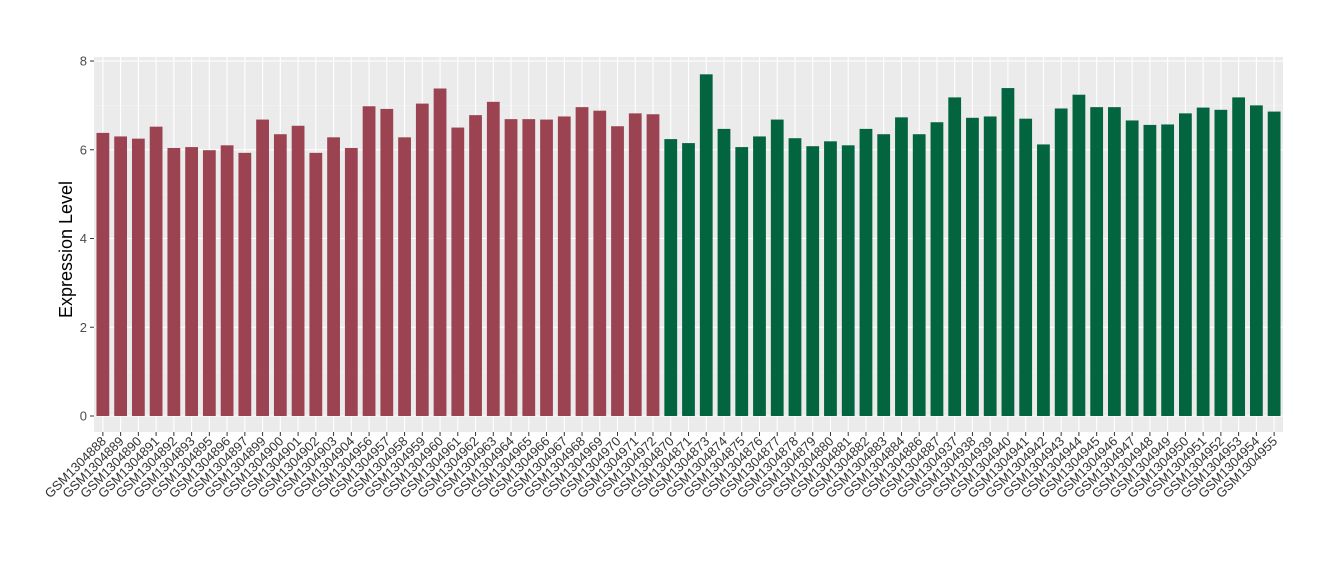 This screenshot has width=1340, height=580. What do you see at coordinates (209, 283) in the screenshot?
I see `bar-GSM1304895` at bounding box center [209, 283].